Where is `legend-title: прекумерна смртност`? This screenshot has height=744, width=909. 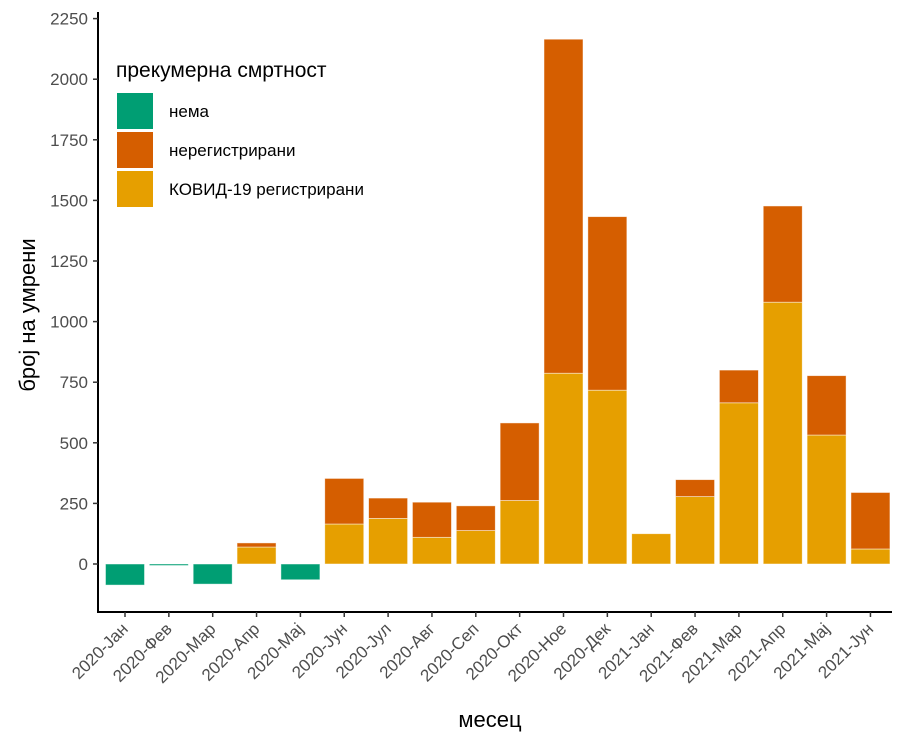 legend-title: прекумерна смртност is located at coordinates (221, 70).